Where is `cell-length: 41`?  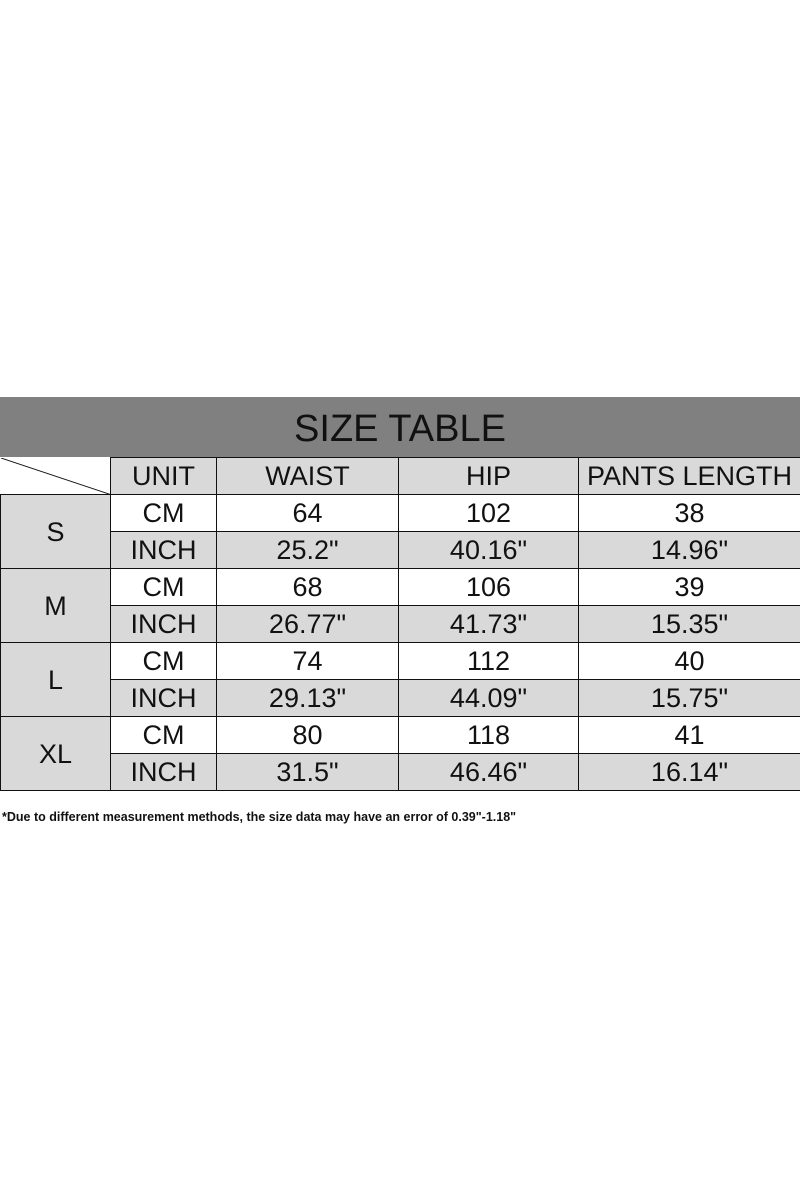 cell-length: 41 is located at coordinates (689, 735).